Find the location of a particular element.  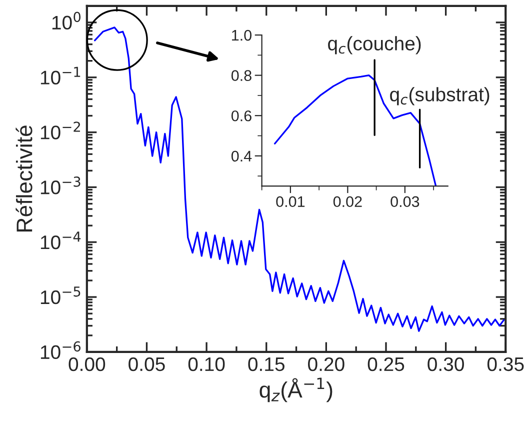

y-tick-label: 1.0 is located at coordinates (242, 35).